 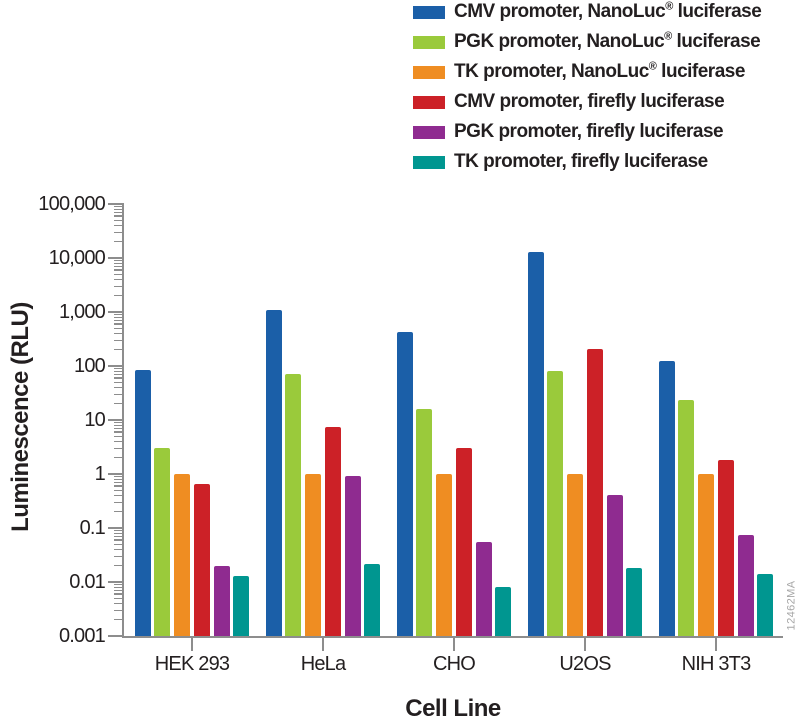 I want to click on x-category-label: HEK 293, so click(x=192, y=664).